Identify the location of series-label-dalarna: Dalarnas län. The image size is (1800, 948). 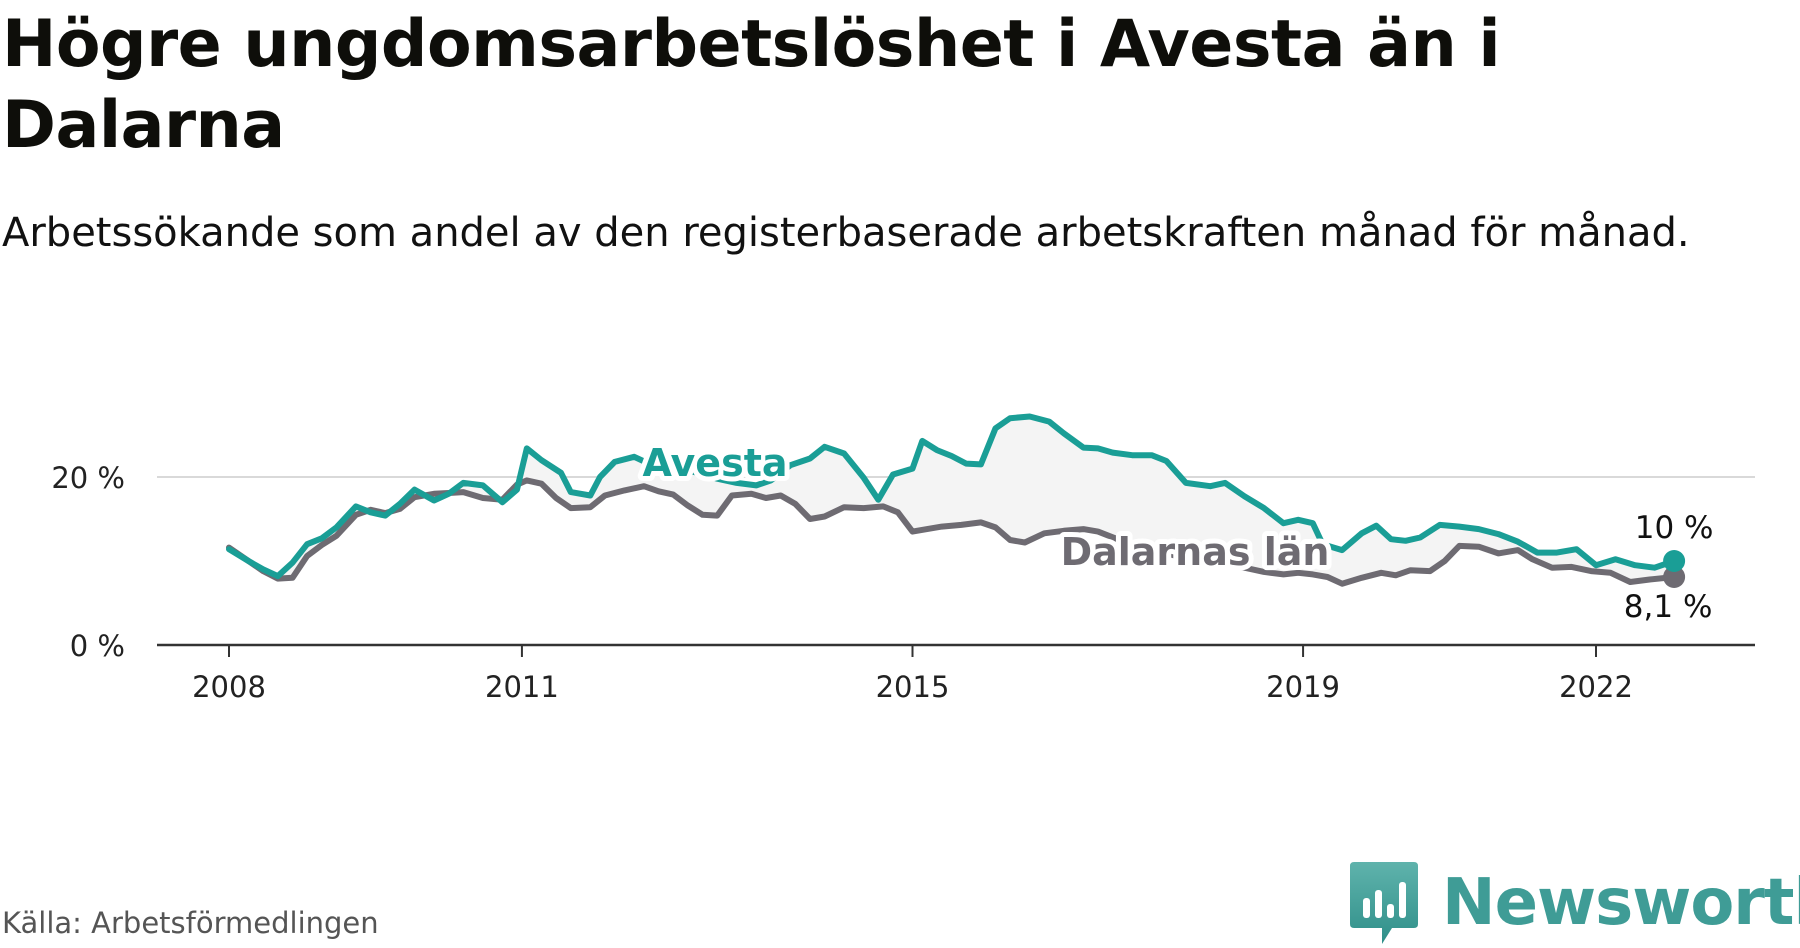
(1195, 552).